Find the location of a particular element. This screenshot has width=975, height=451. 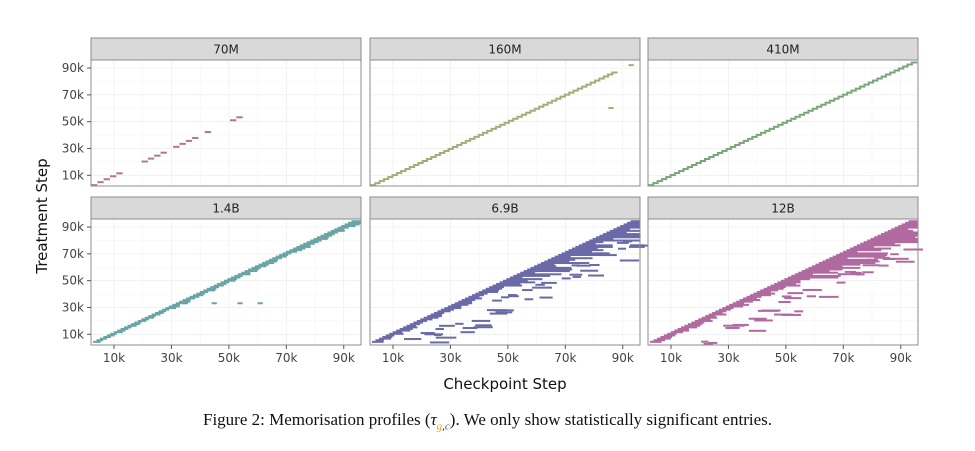

x-tick-label: 30k is located at coordinates (450, 358).